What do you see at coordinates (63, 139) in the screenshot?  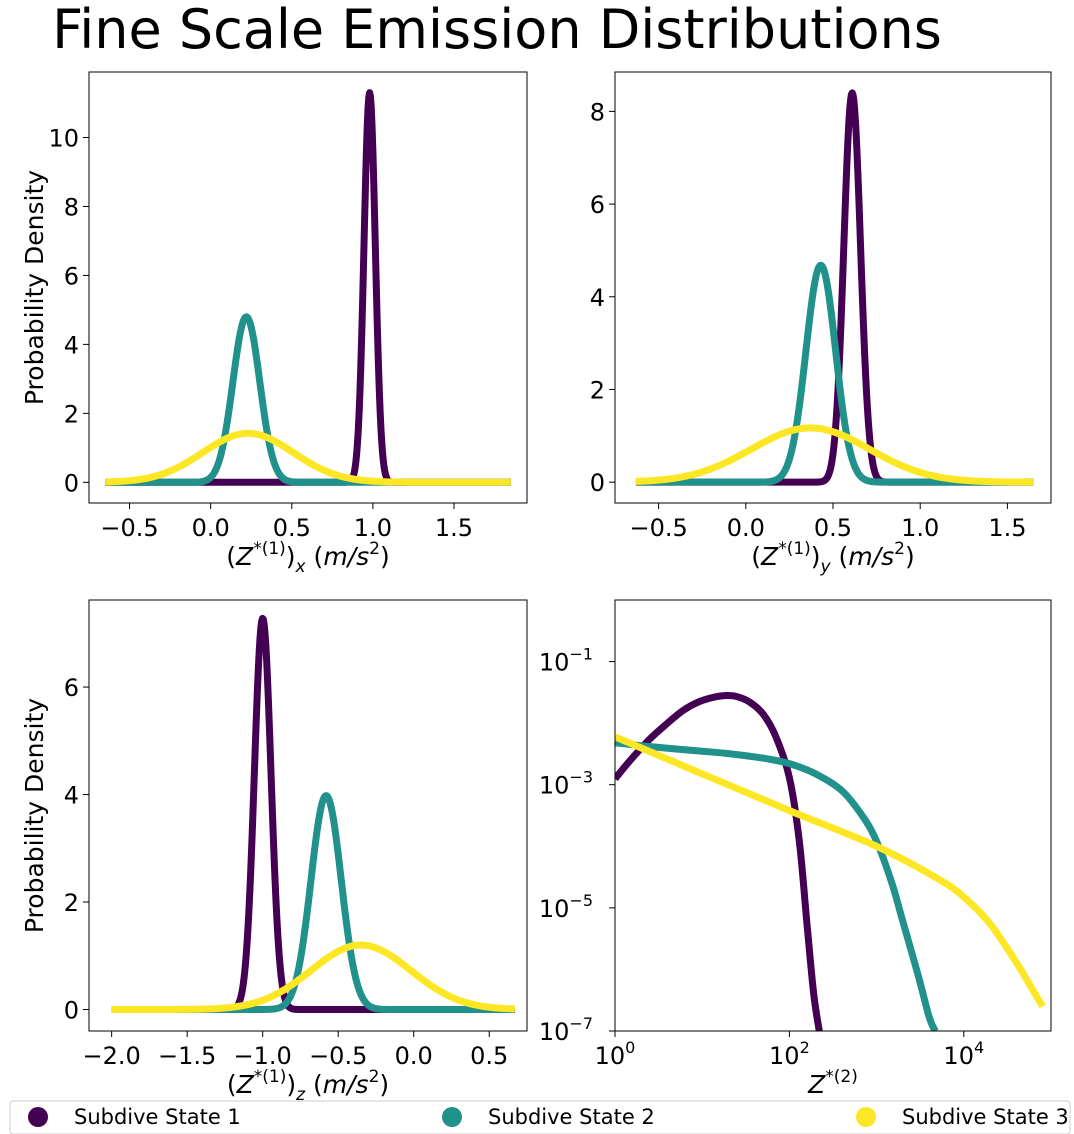 I see `y-tick-label: 10` at bounding box center [63, 139].